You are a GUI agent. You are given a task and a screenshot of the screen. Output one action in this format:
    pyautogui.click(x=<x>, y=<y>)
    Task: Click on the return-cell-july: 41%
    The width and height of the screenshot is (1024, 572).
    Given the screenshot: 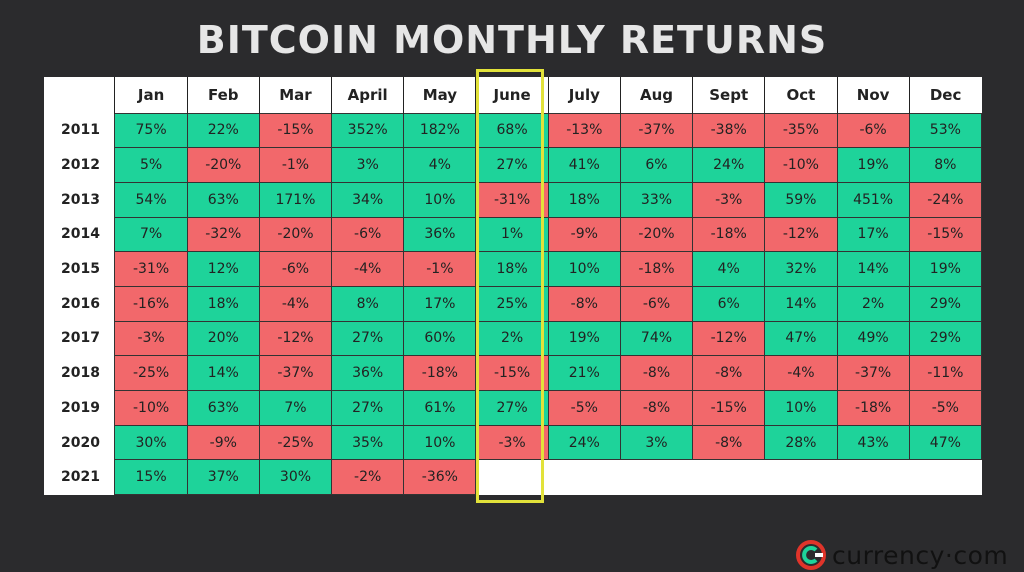 What is the action you would take?
    pyautogui.click(x=584, y=165)
    